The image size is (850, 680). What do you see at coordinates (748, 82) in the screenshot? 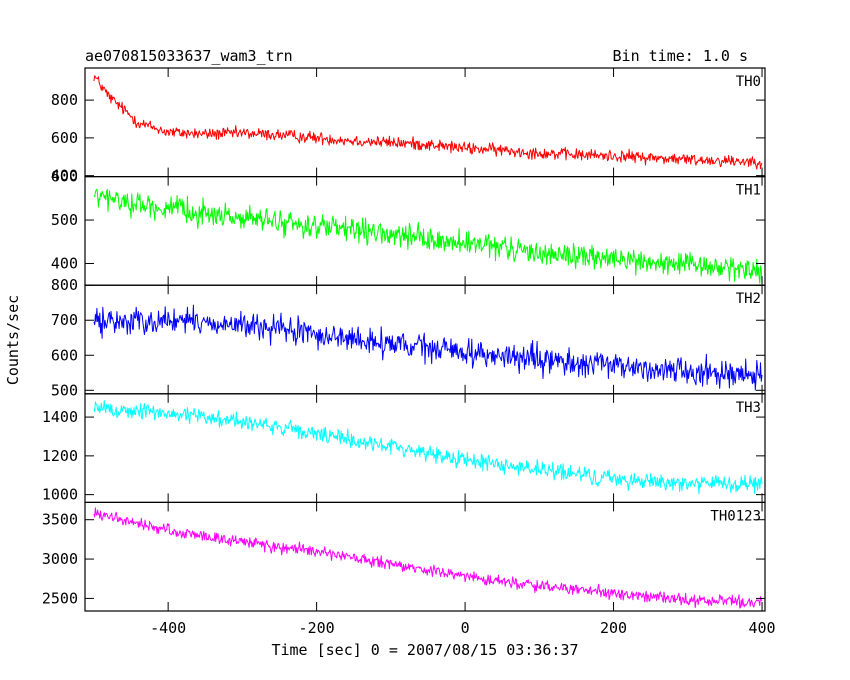
I see `panel-label-th0: TH0` at bounding box center [748, 82].